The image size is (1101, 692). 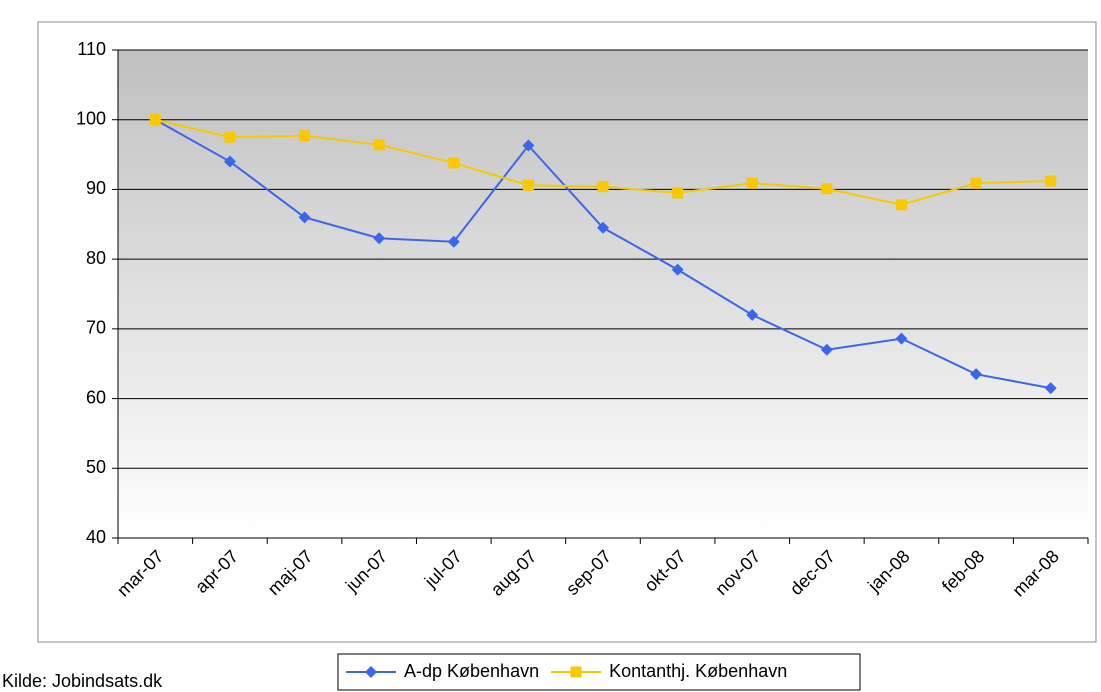 I want to click on y-tick-label: 40, so click(x=96, y=537).